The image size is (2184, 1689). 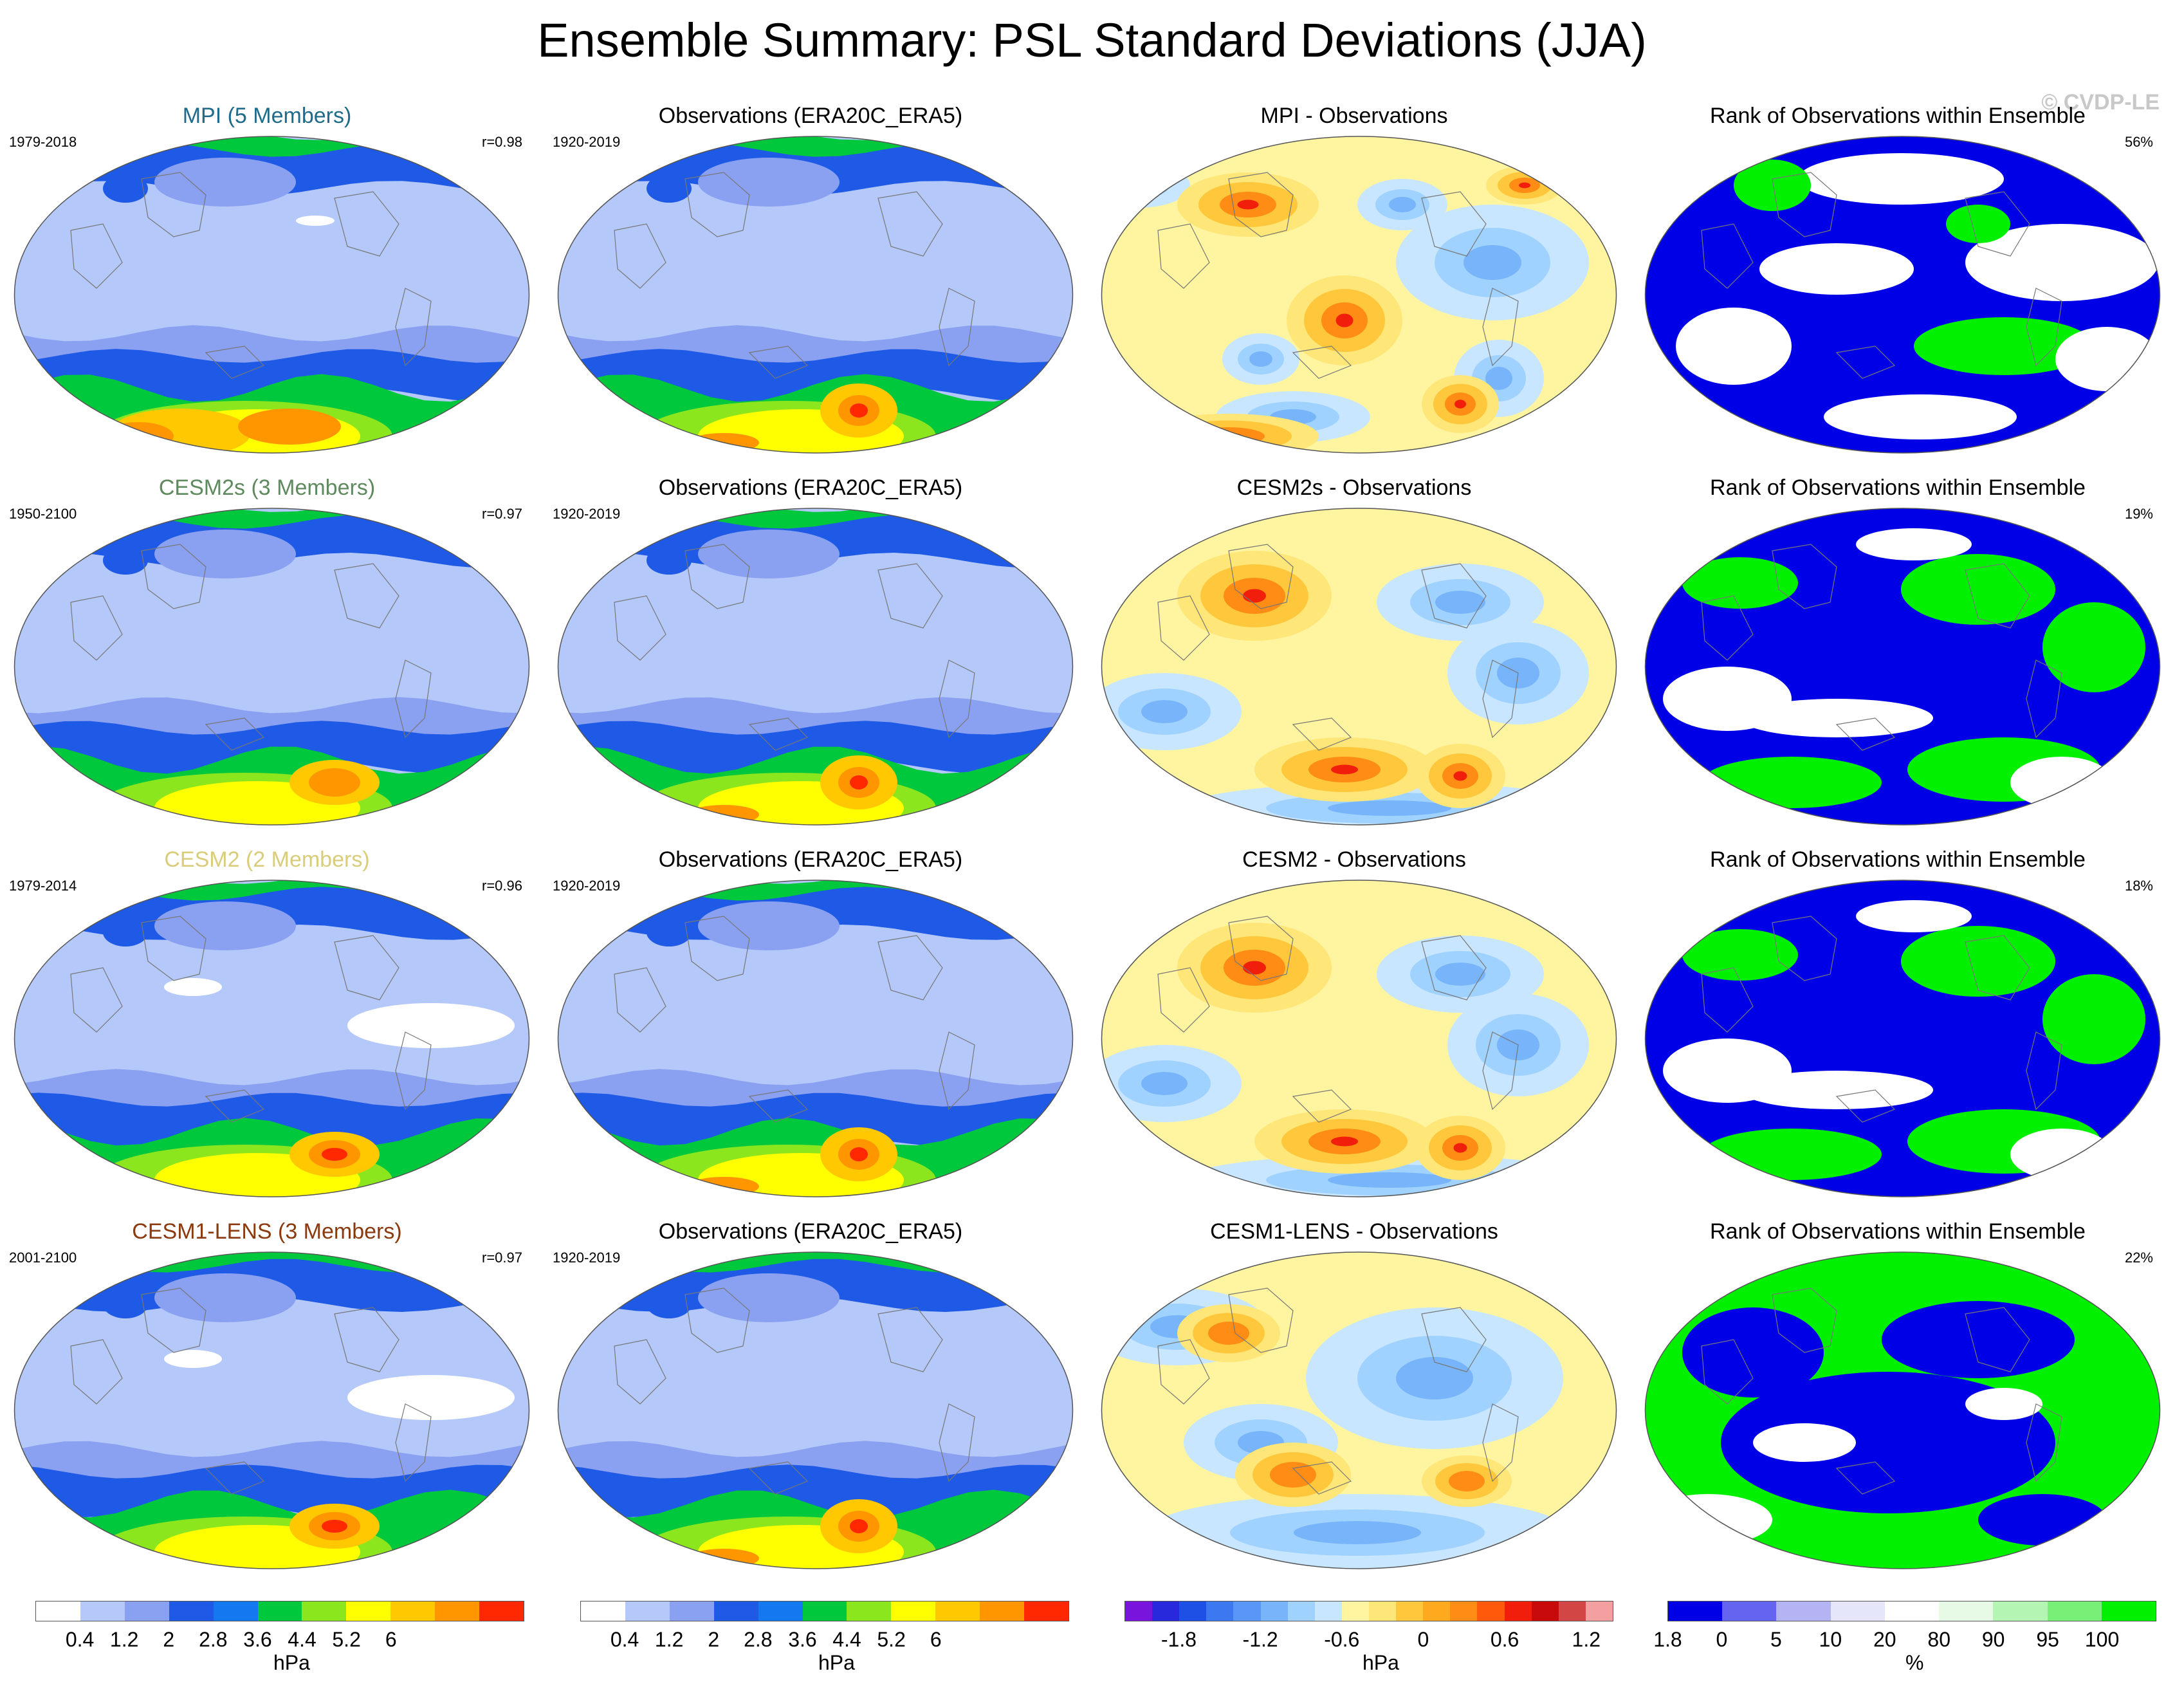 What do you see at coordinates (43, 886) in the screenshot?
I see `period-label: 1979-2014` at bounding box center [43, 886].